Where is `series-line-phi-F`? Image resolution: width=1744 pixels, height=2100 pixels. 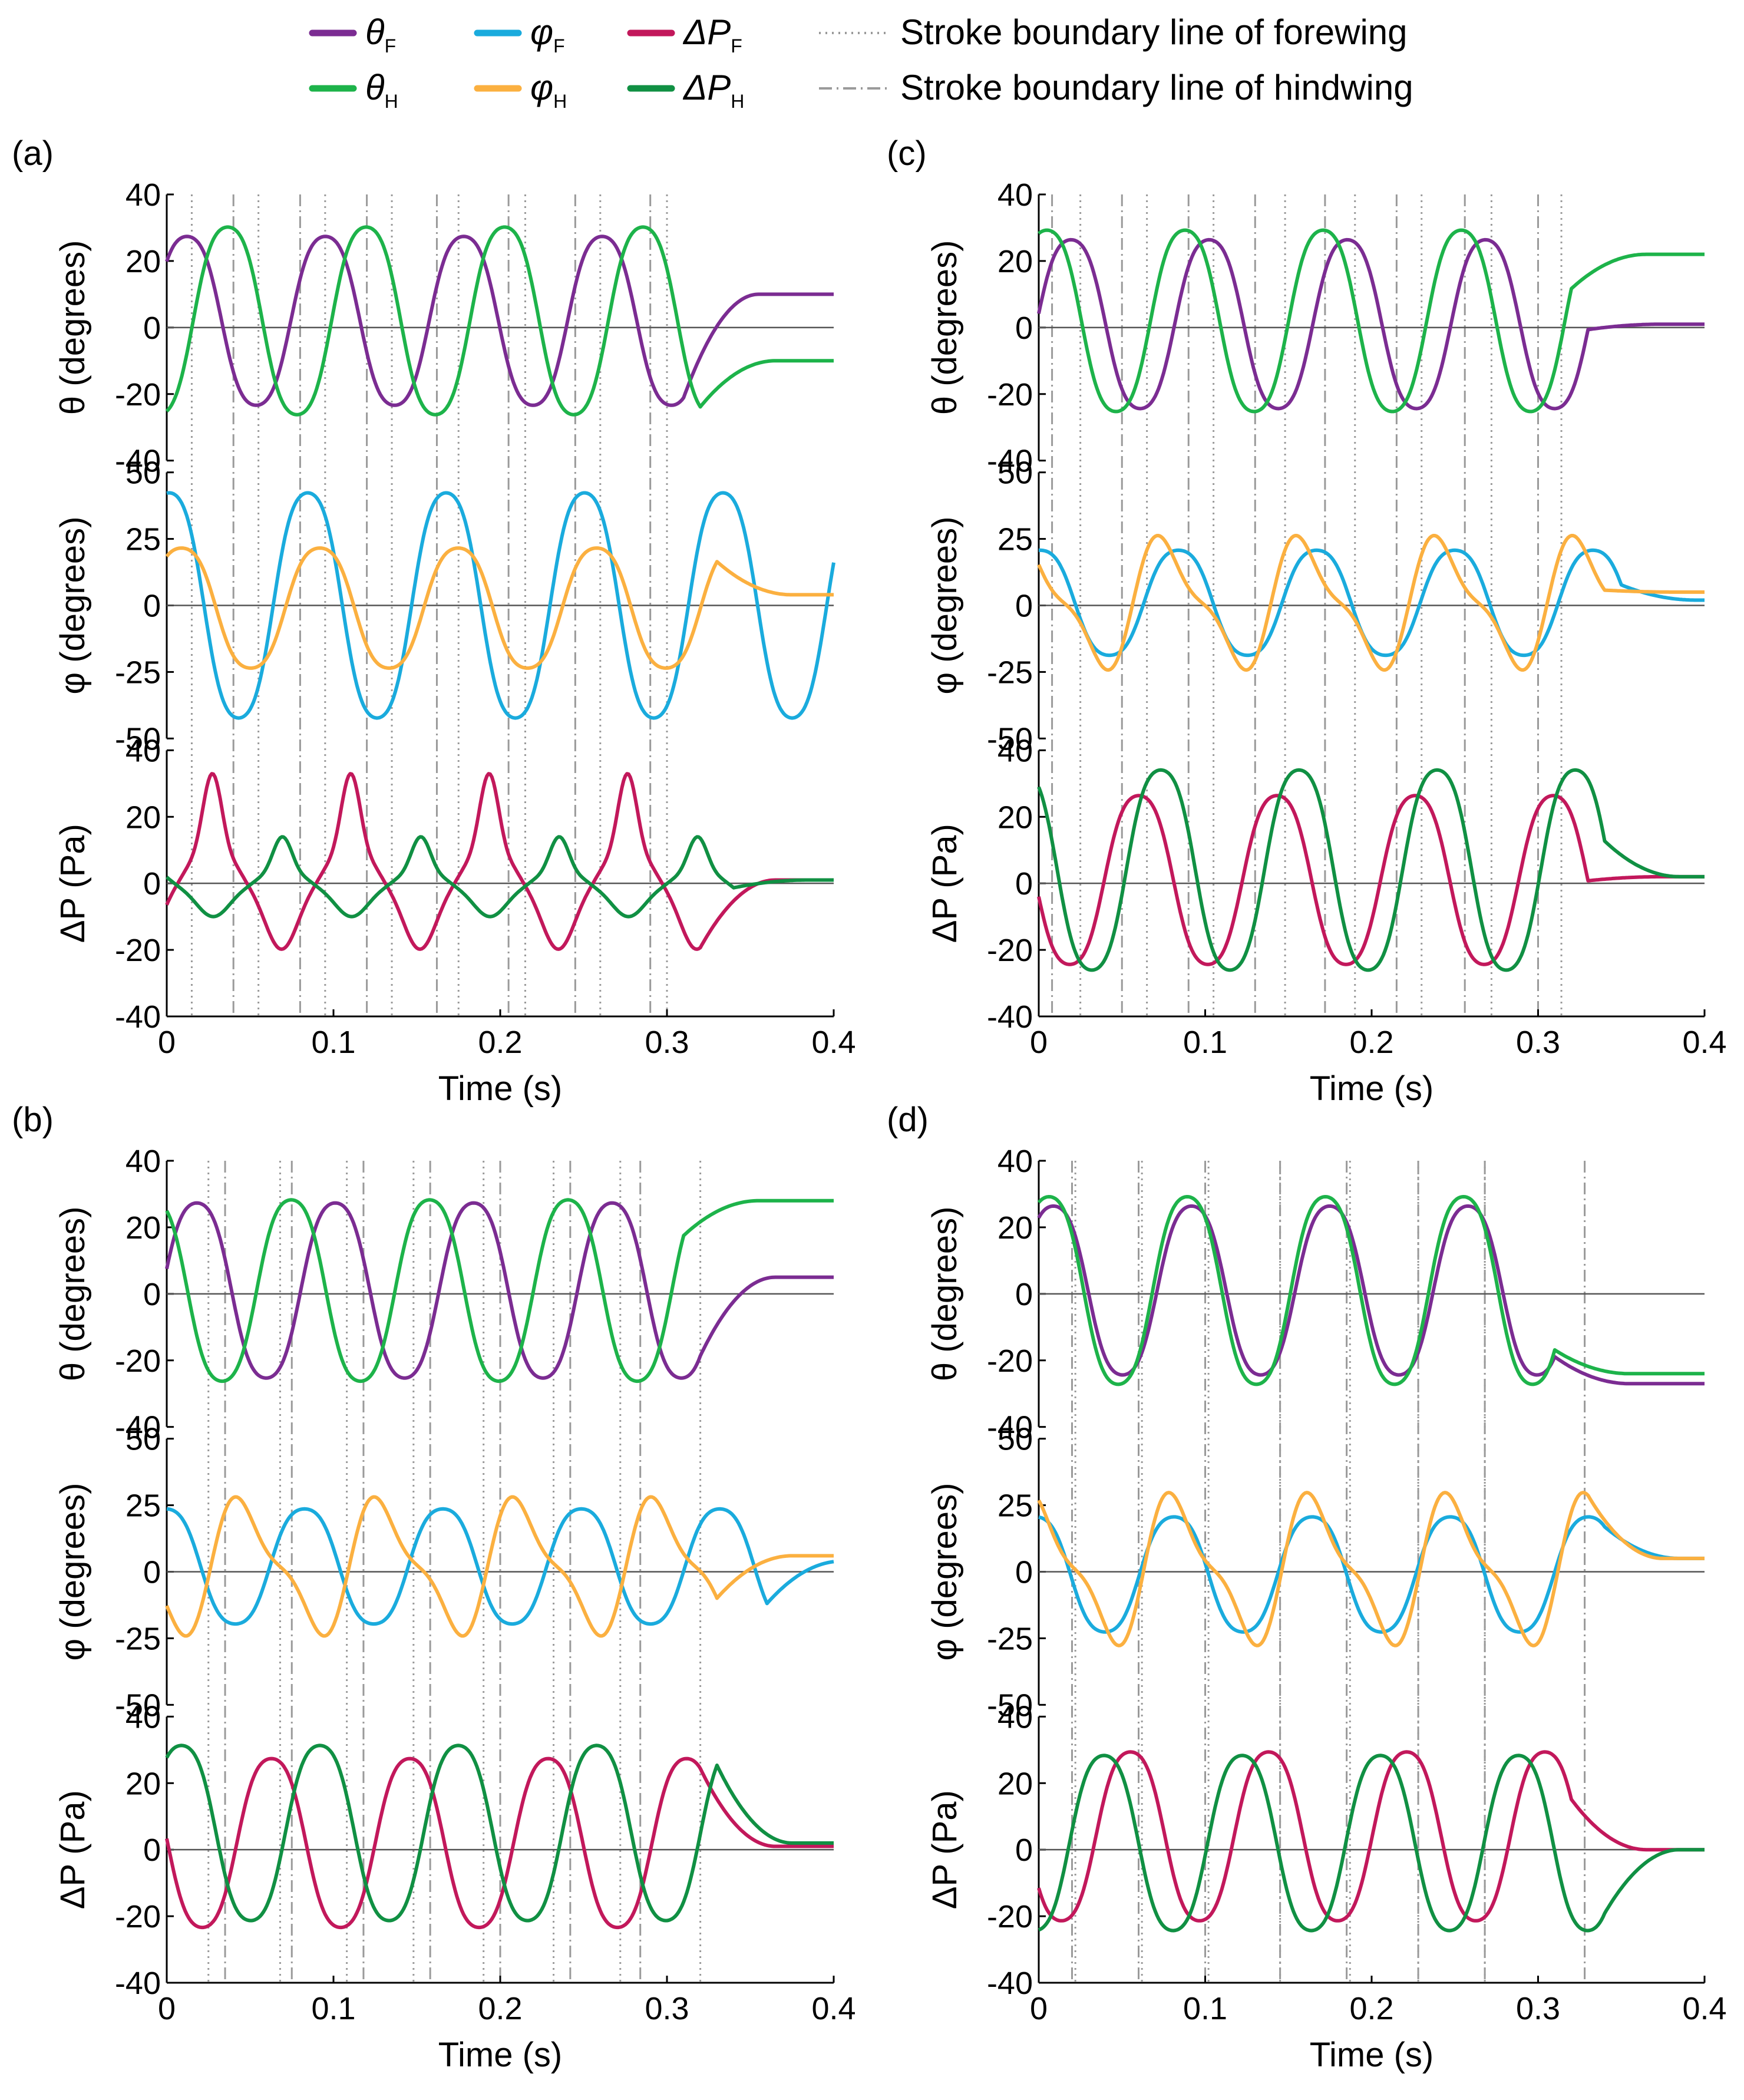 series-line-phi-F is located at coordinates (500, 605).